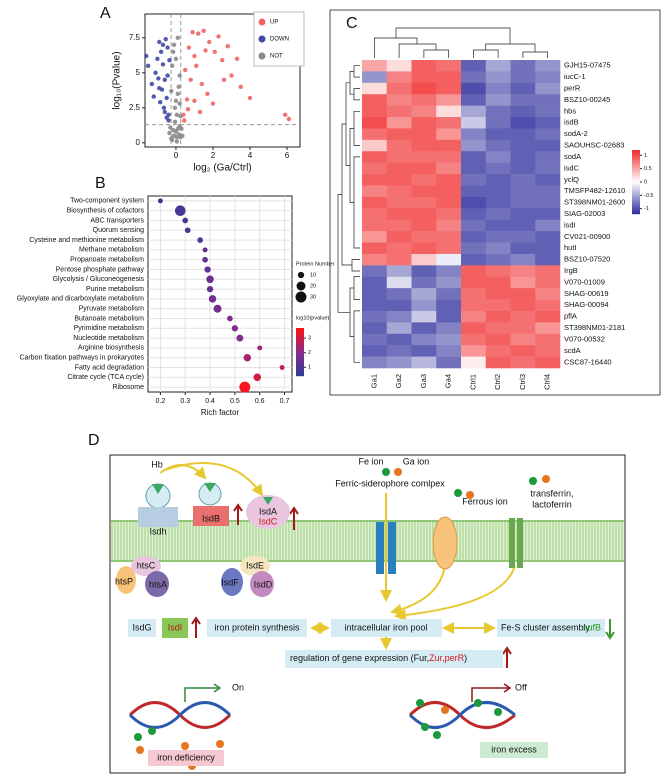  What do you see at coordinates (238, 514) in the screenshot?
I see `up-arrow` at bounding box center [238, 514].